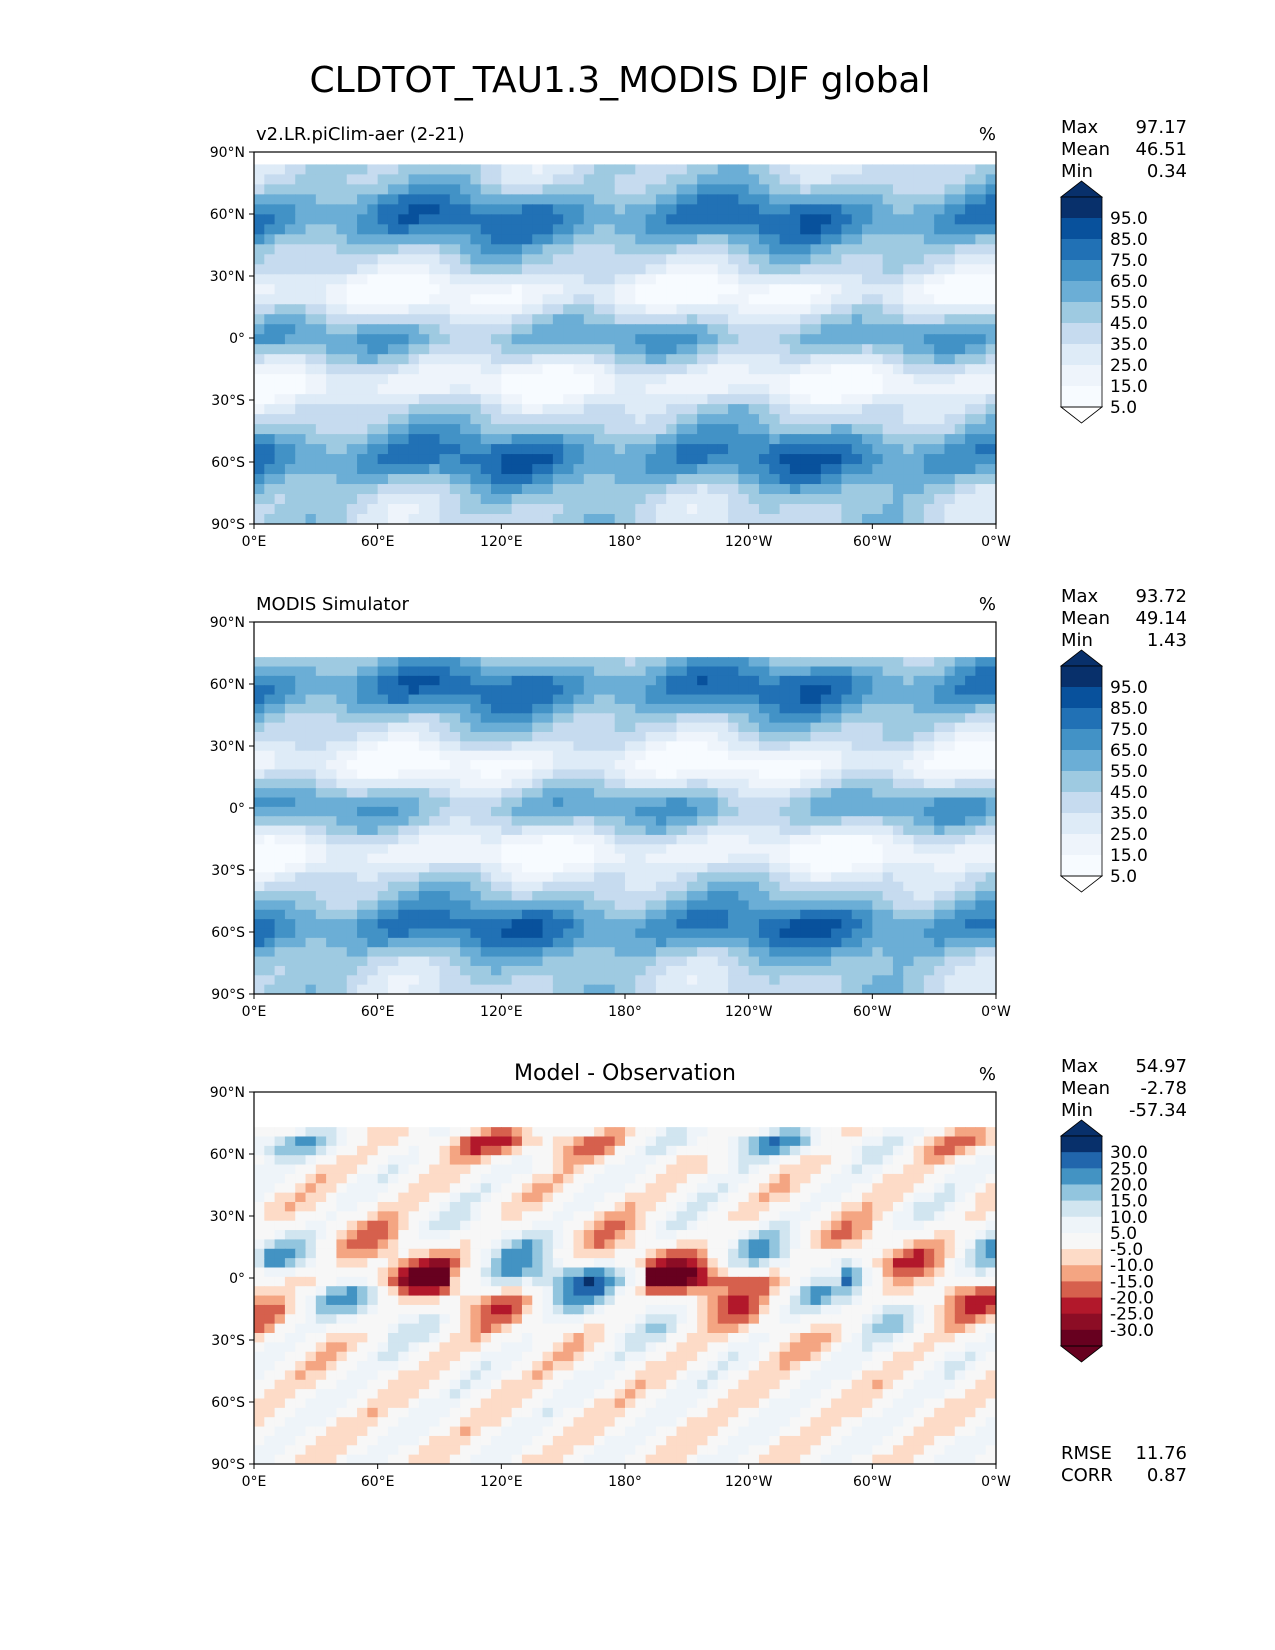 The height and width of the screenshot is (1650, 1275). Describe the element at coordinates (332, 604) in the screenshot. I see `panel-title: MODIS Simulator` at that location.